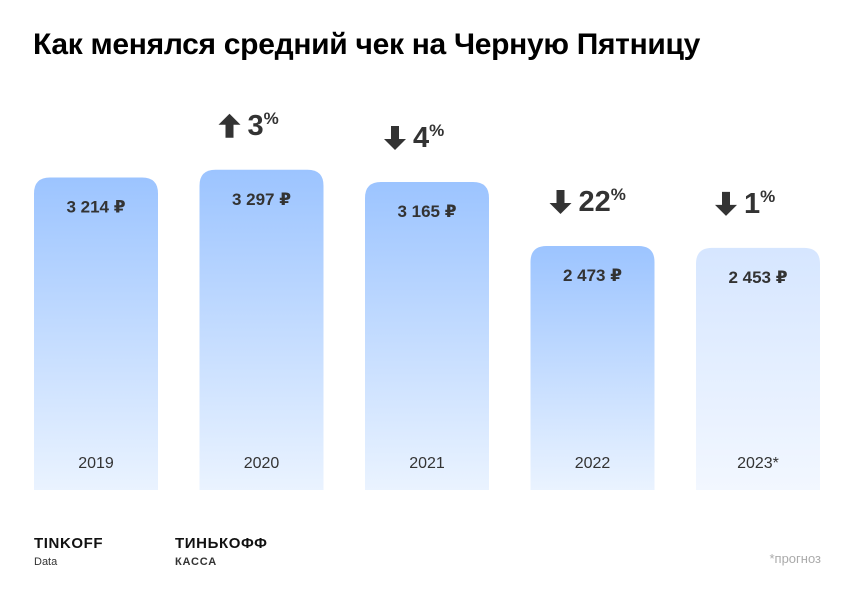 This screenshot has width=855, height=600. I want to click on brand-name: TINKOFF, so click(69, 543).